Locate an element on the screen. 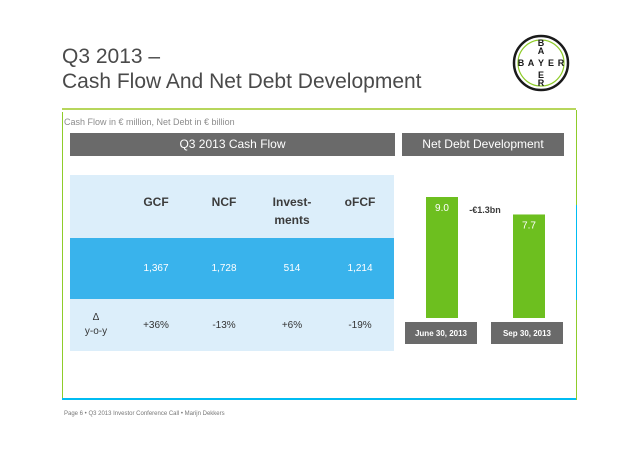 Image resolution: width=638 pixels, height=451 pixels. column-header-investments: Invest-ments is located at coordinates (292, 206).